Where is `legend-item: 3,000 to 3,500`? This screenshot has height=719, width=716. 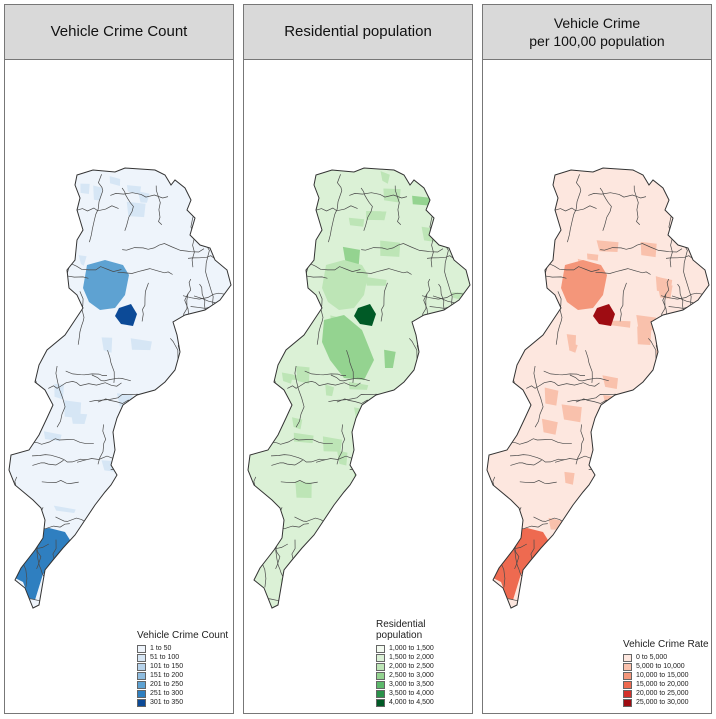
legend-item: 3,000 to 3,500 is located at coordinates (405, 684).